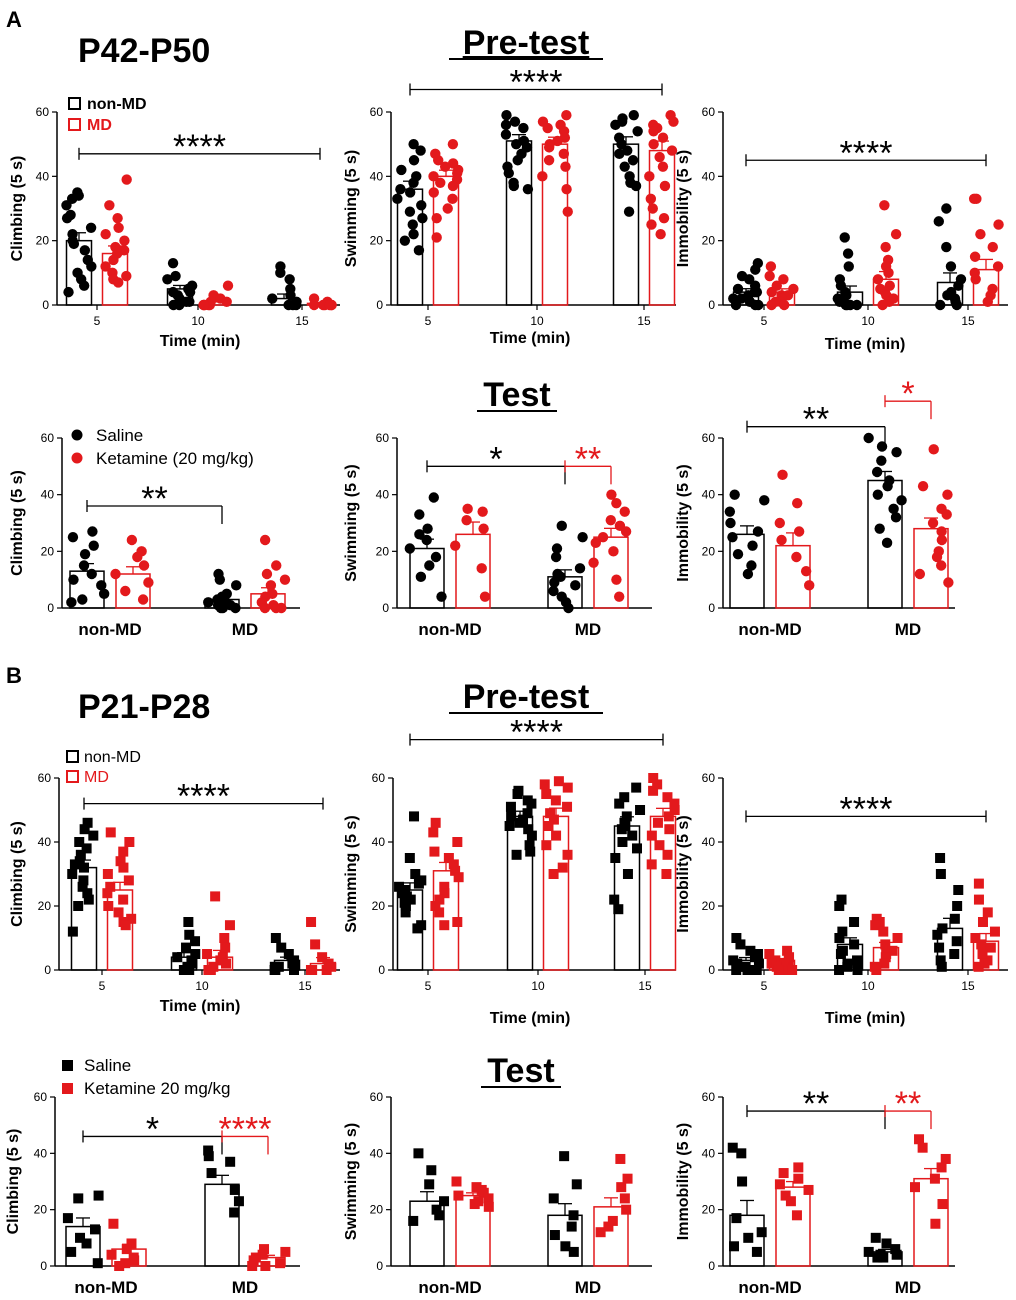 The image size is (1016, 1300). What do you see at coordinates (174, 227) in the screenshot?
I see `chart-a_pre_climb: 0 20 40 60 Climbing (5 s) 5 10 15 Time (min) ****` at bounding box center [174, 227].